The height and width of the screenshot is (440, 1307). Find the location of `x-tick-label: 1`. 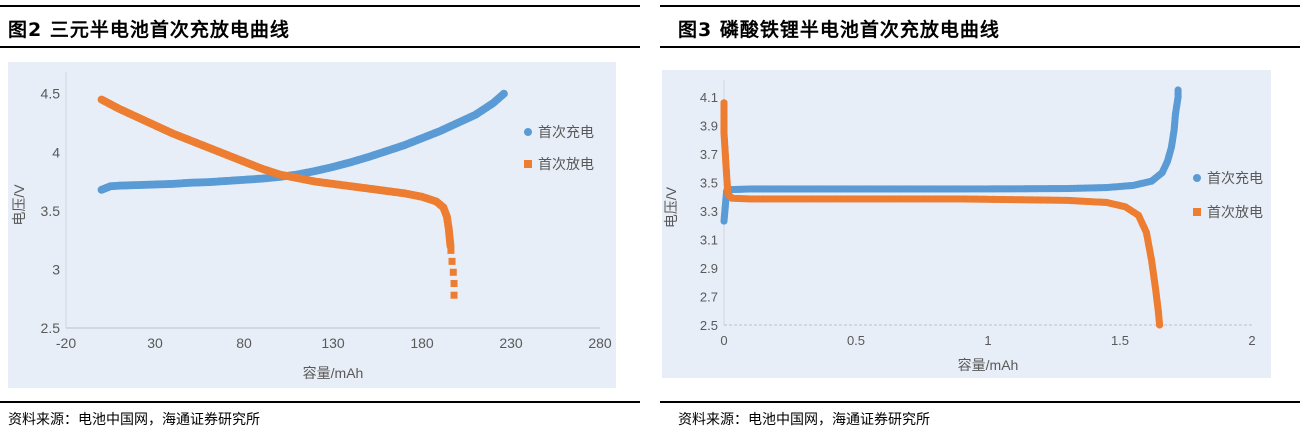

x-tick-label: 1 is located at coordinates (987, 340).